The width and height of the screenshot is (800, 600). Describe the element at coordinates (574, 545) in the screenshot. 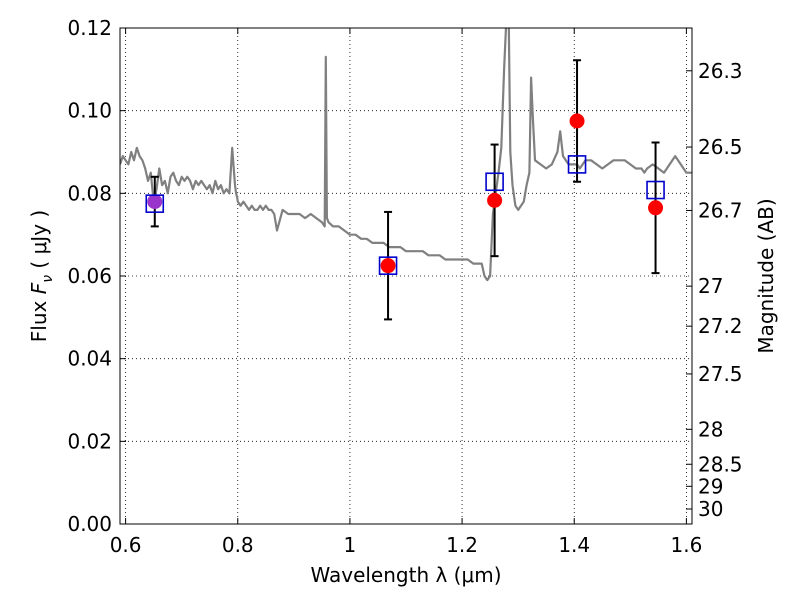

I see `x-tick-label: 1.4` at that location.